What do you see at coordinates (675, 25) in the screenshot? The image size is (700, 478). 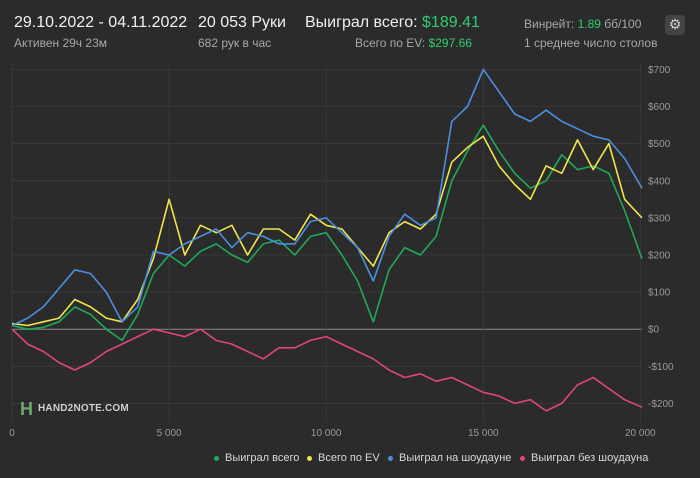 I see `gear-icon: ⚙` at bounding box center [675, 25].